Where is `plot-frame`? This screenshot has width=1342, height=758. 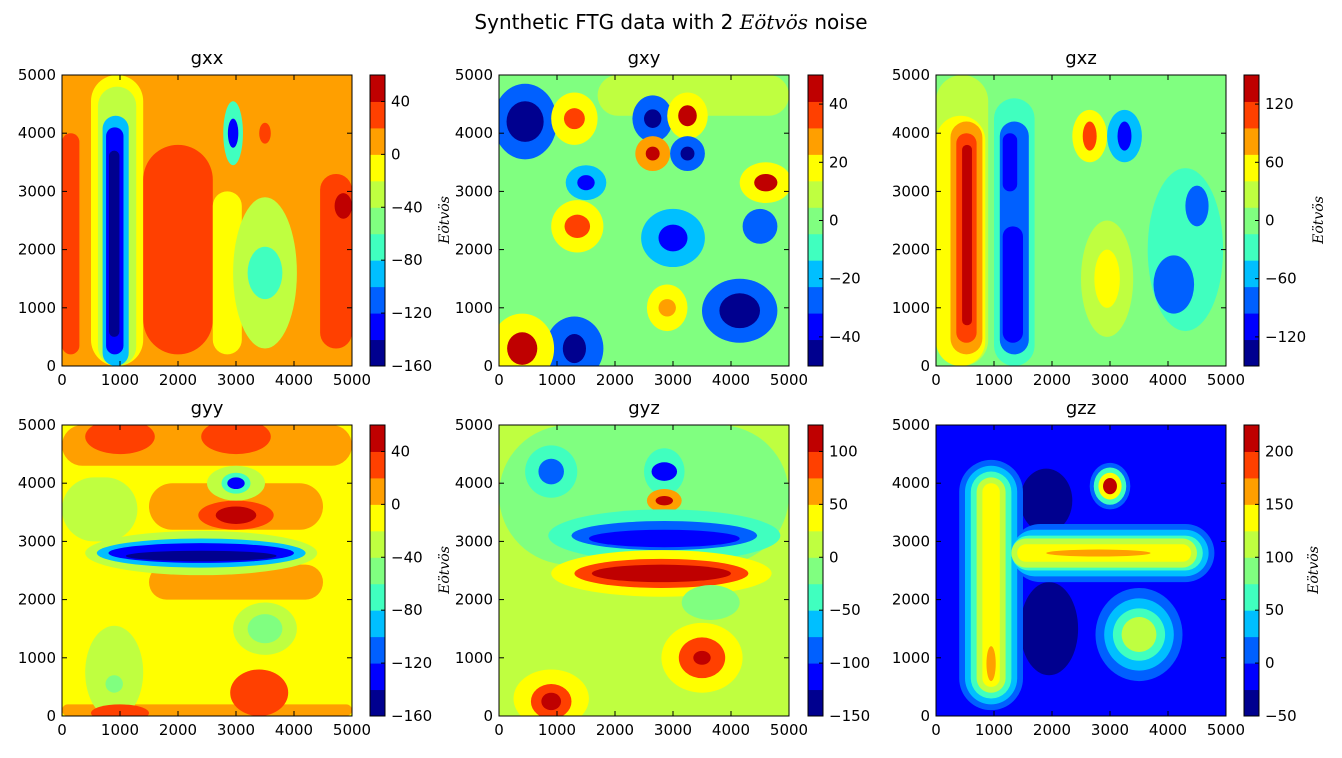 plot-frame is located at coordinates (644, 220).